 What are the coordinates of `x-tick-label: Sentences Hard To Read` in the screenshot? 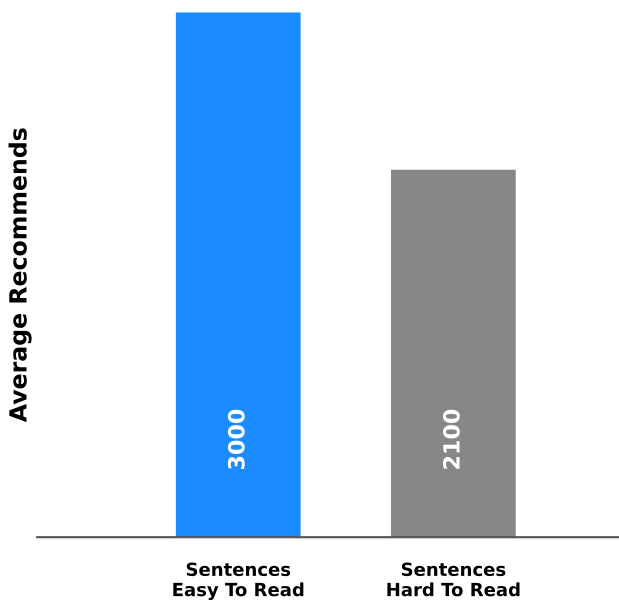 It's located at (453, 579).